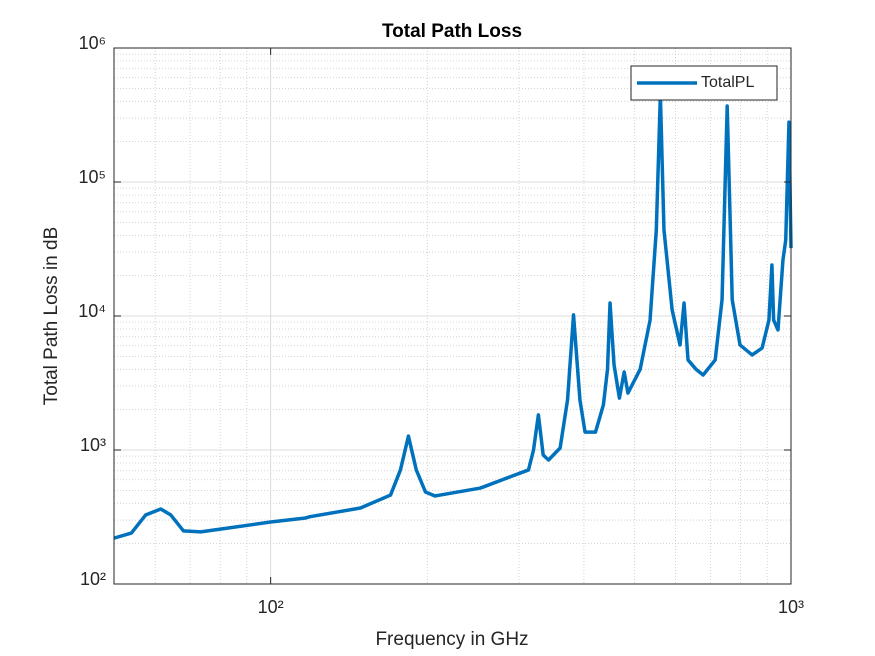 The height and width of the screenshot is (656, 875). What do you see at coordinates (51, 316) in the screenshot?
I see `y-axis-label: Total Path Loss in dB` at bounding box center [51, 316].